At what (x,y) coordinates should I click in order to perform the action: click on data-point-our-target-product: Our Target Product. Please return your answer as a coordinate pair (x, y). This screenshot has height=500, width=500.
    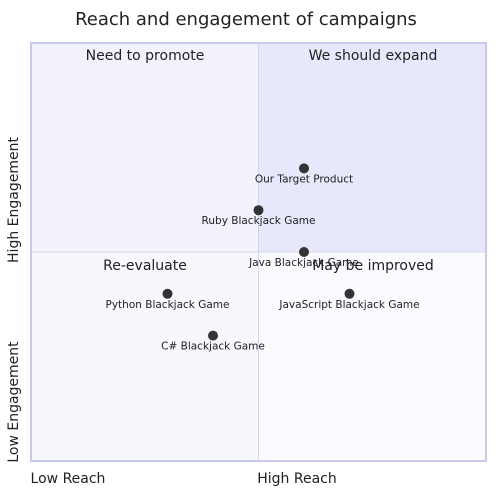
    Looking at the image, I should click on (304, 174).